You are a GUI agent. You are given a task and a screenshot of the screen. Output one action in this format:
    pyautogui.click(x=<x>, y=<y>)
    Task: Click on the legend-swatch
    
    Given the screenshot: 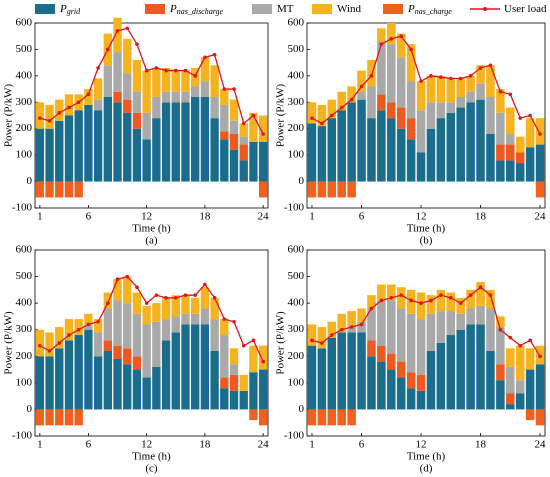 What is the action you would take?
    pyautogui.click(x=393, y=9)
    